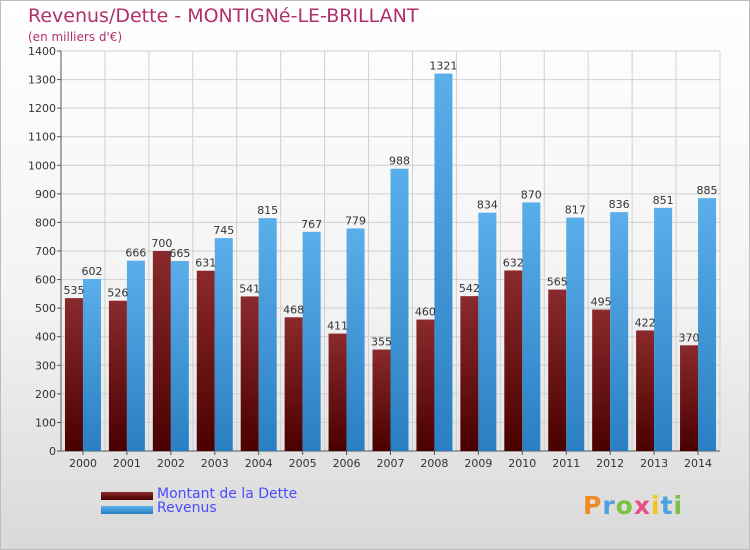 This screenshot has height=550, width=750. I want to click on x-tick-label: 2008, so click(434, 463).